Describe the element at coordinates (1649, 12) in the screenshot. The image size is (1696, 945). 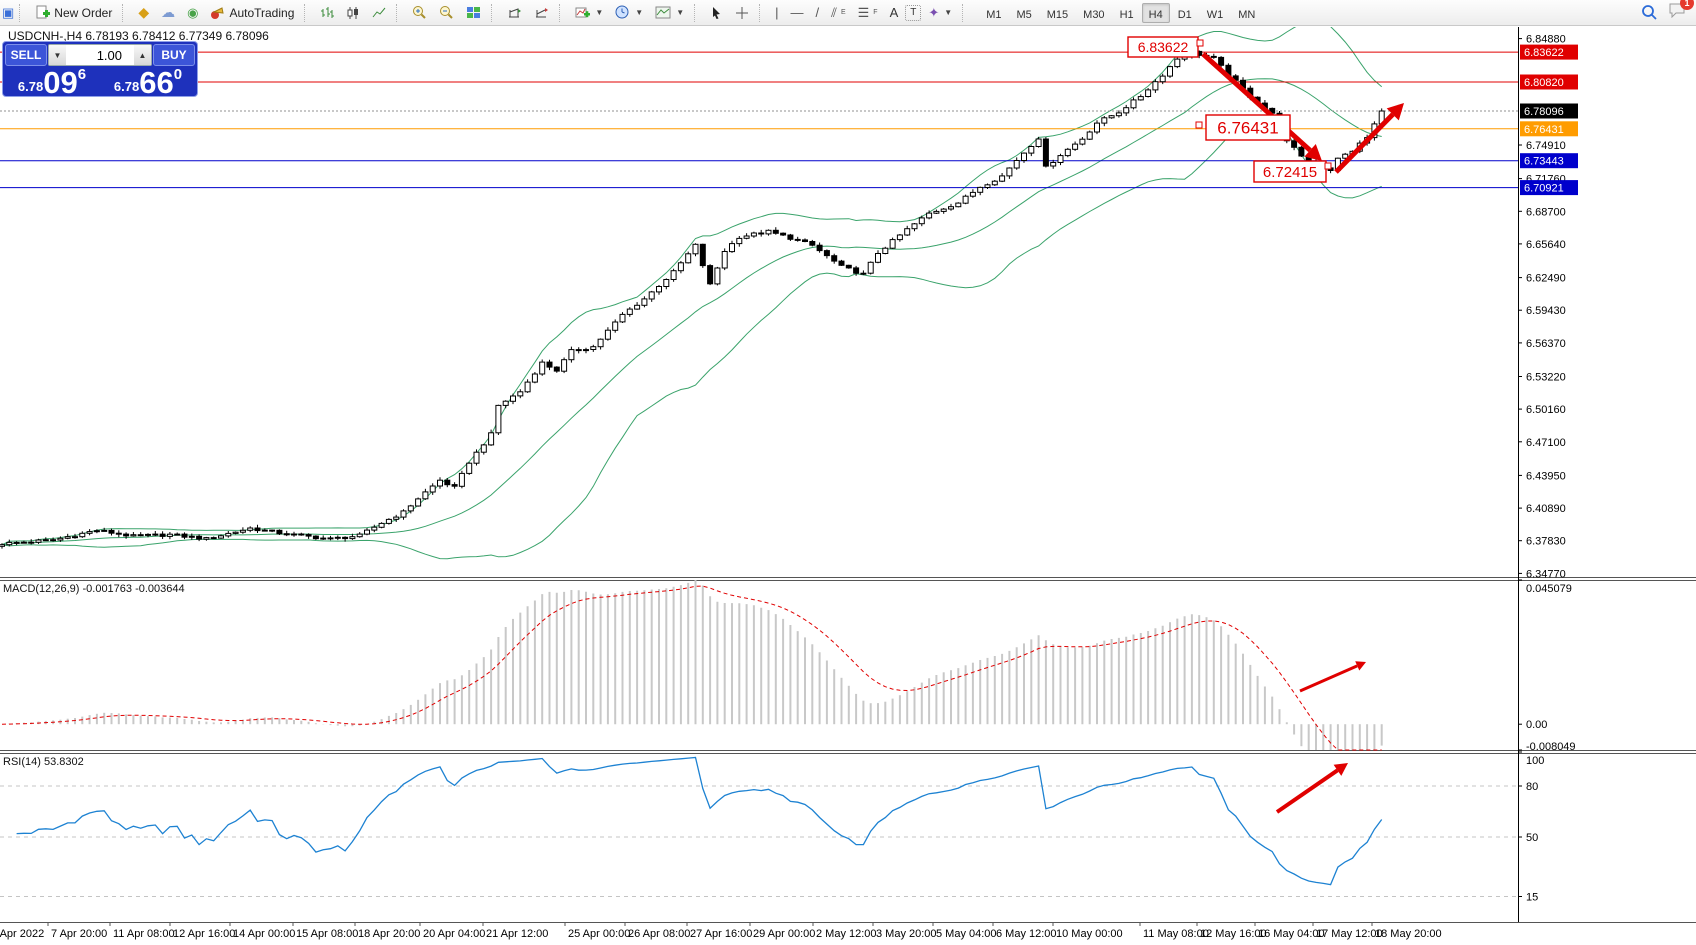
I see `search-icon` at that location.